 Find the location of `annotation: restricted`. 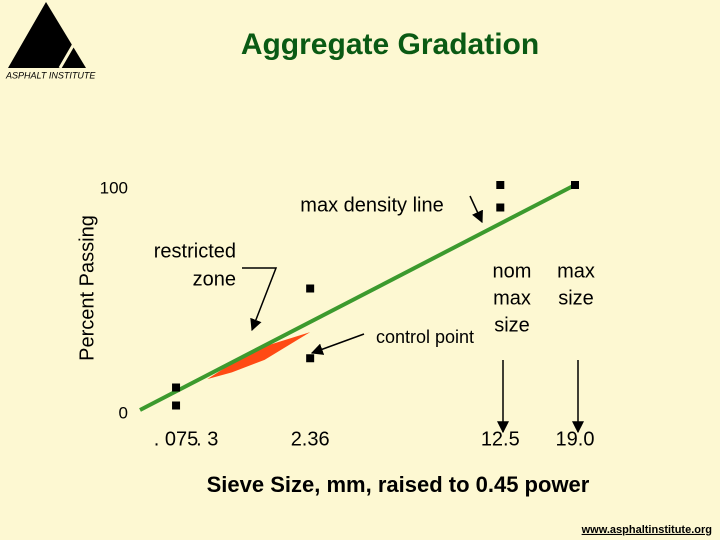

annotation: restricted is located at coordinates (195, 251).